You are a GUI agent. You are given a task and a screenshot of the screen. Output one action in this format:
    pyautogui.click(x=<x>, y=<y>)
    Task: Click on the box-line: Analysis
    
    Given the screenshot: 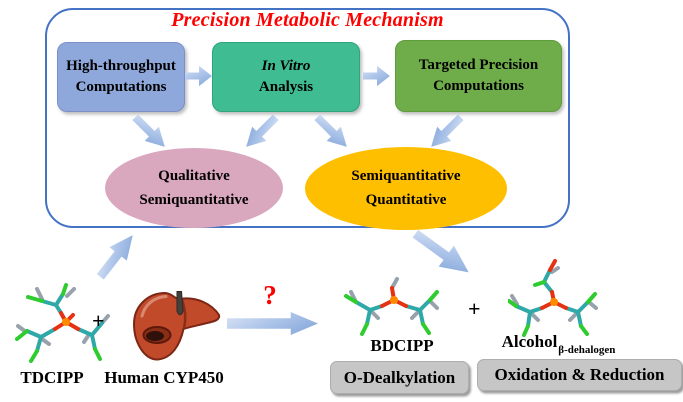 What is the action you would take?
    pyautogui.click(x=286, y=87)
    